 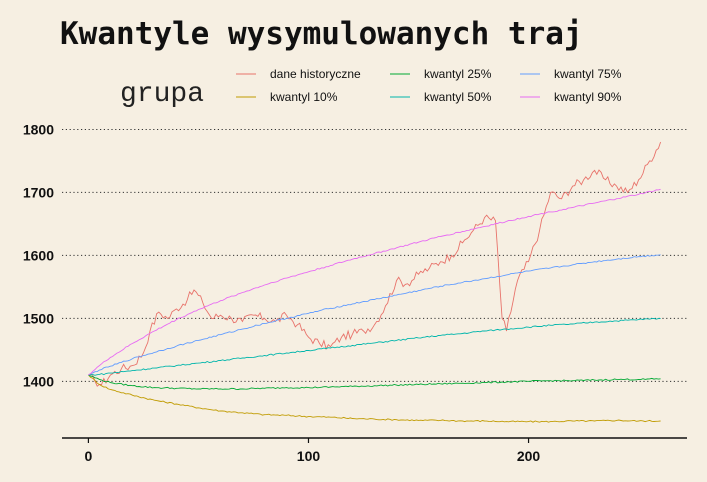 What do you see at coordinates (89, 456) in the screenshot?
I see `x-tick-label: 0` at bounding box center [89, 456].